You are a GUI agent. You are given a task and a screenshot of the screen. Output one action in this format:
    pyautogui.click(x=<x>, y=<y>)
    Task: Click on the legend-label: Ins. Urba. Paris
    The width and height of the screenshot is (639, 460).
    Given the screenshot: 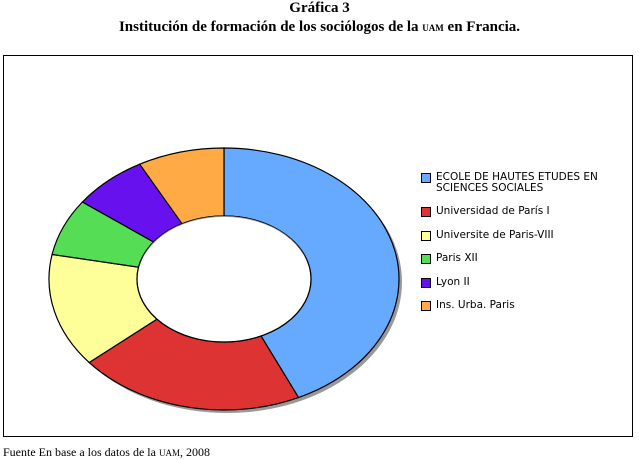 What is the action you would take?
    pyautogui.click(x=475, y=305)
    